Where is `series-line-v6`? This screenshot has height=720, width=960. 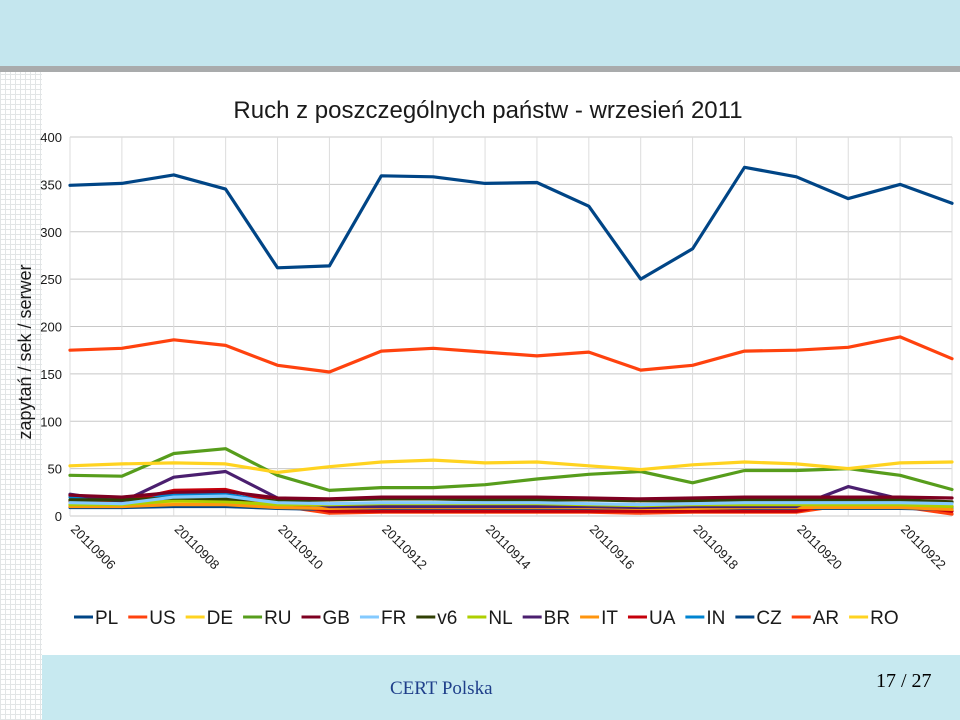 series-line-v6 is located at coordinates (511, 500).